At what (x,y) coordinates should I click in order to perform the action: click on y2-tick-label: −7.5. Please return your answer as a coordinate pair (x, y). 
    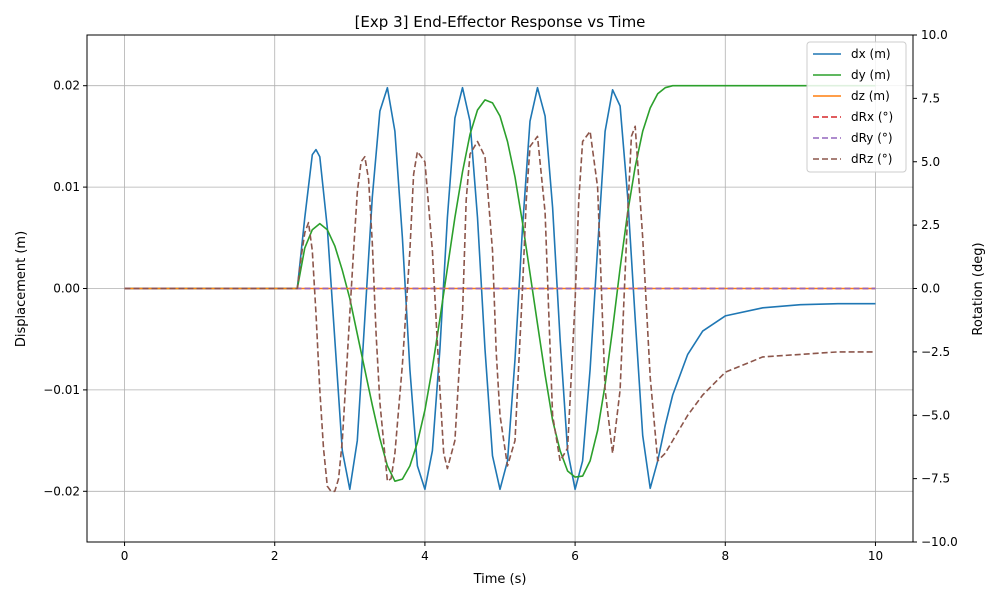
    Looking at the image, I should click on (935, 479).